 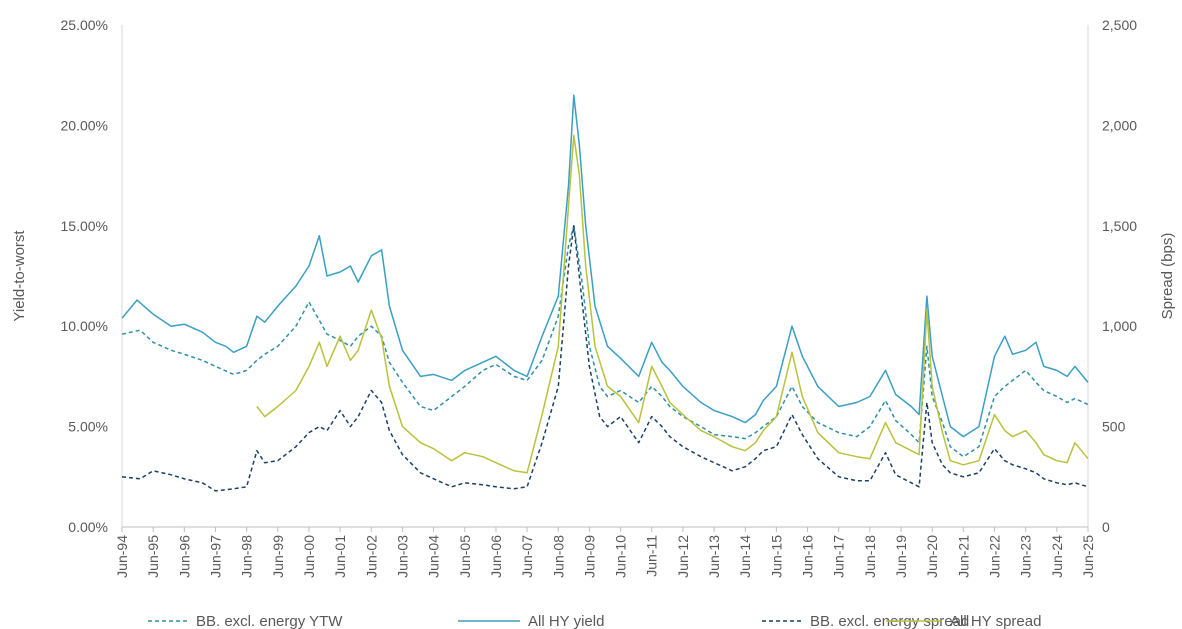 What do you see at coordinates (215, 556) in the screenshot?
I see `x-tick-label: Jun-97` at bounding box center [215, 556].